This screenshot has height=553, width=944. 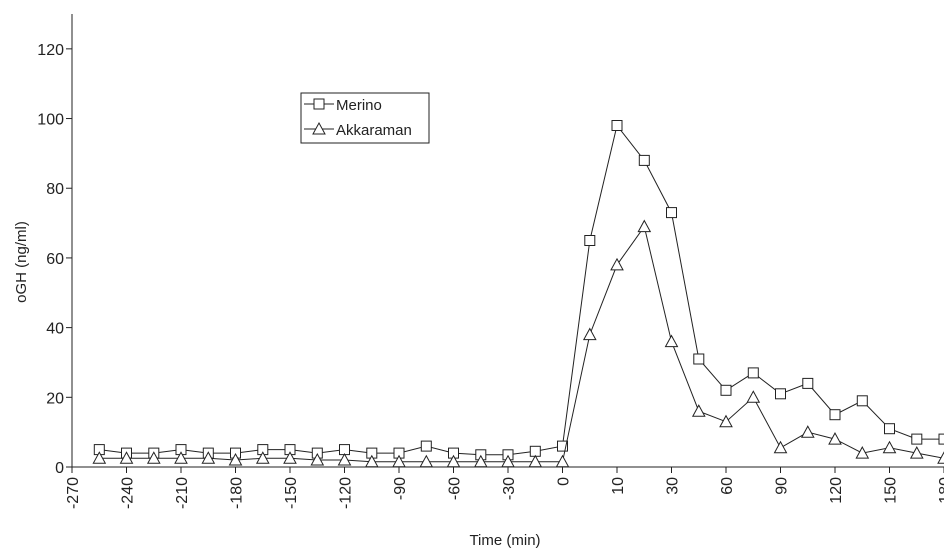 I want to click on x-tick-label: -90, so click(x=400, y=488).